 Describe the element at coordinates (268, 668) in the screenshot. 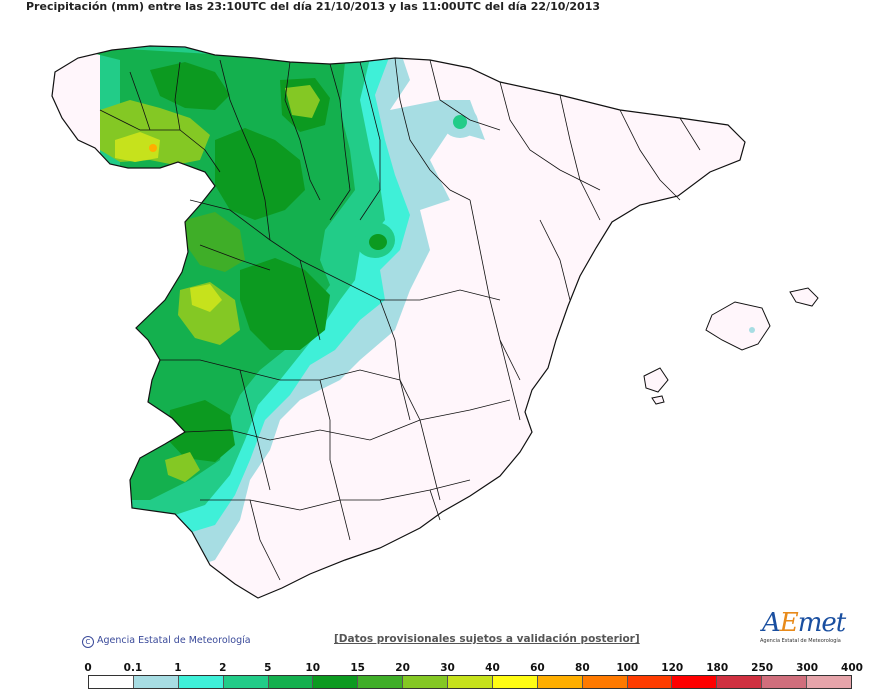

I see `legend-label: 5` at that location.